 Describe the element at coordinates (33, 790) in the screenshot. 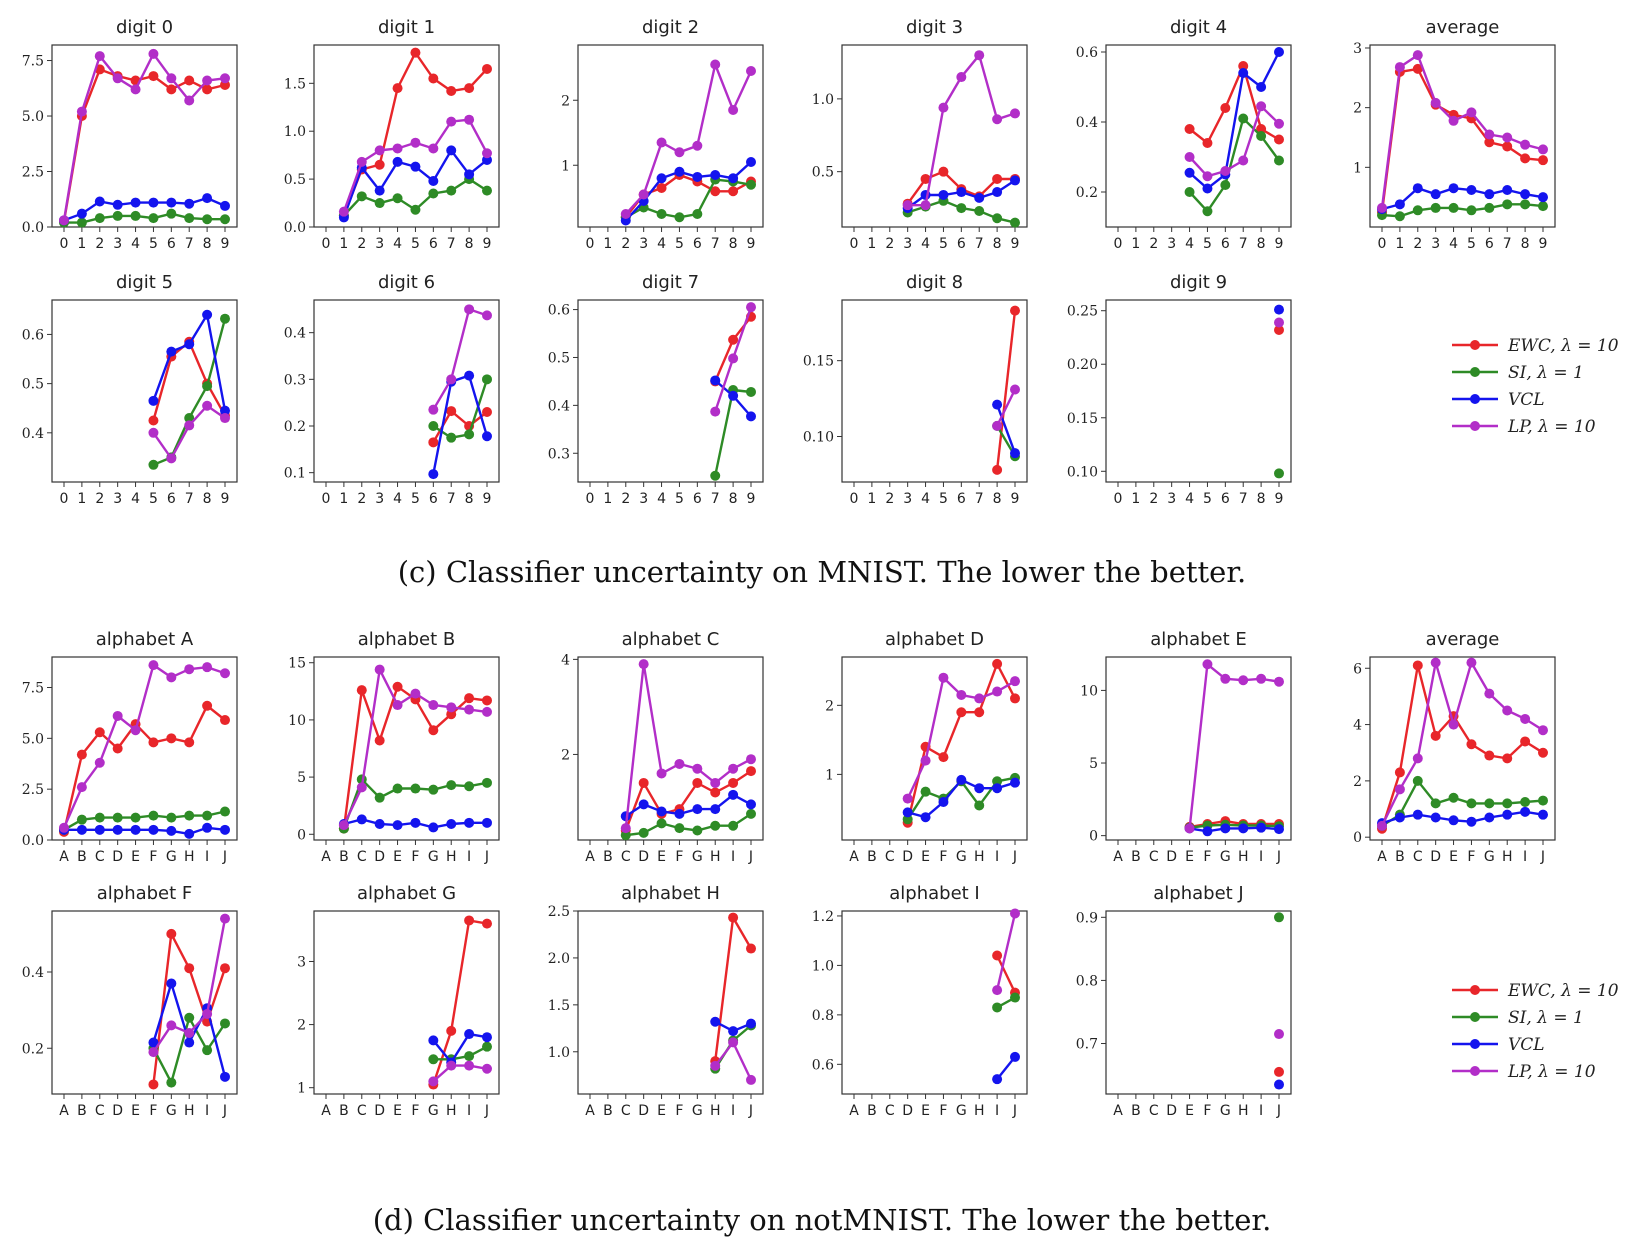

I see `y-tick-label: 2.5` at that location.